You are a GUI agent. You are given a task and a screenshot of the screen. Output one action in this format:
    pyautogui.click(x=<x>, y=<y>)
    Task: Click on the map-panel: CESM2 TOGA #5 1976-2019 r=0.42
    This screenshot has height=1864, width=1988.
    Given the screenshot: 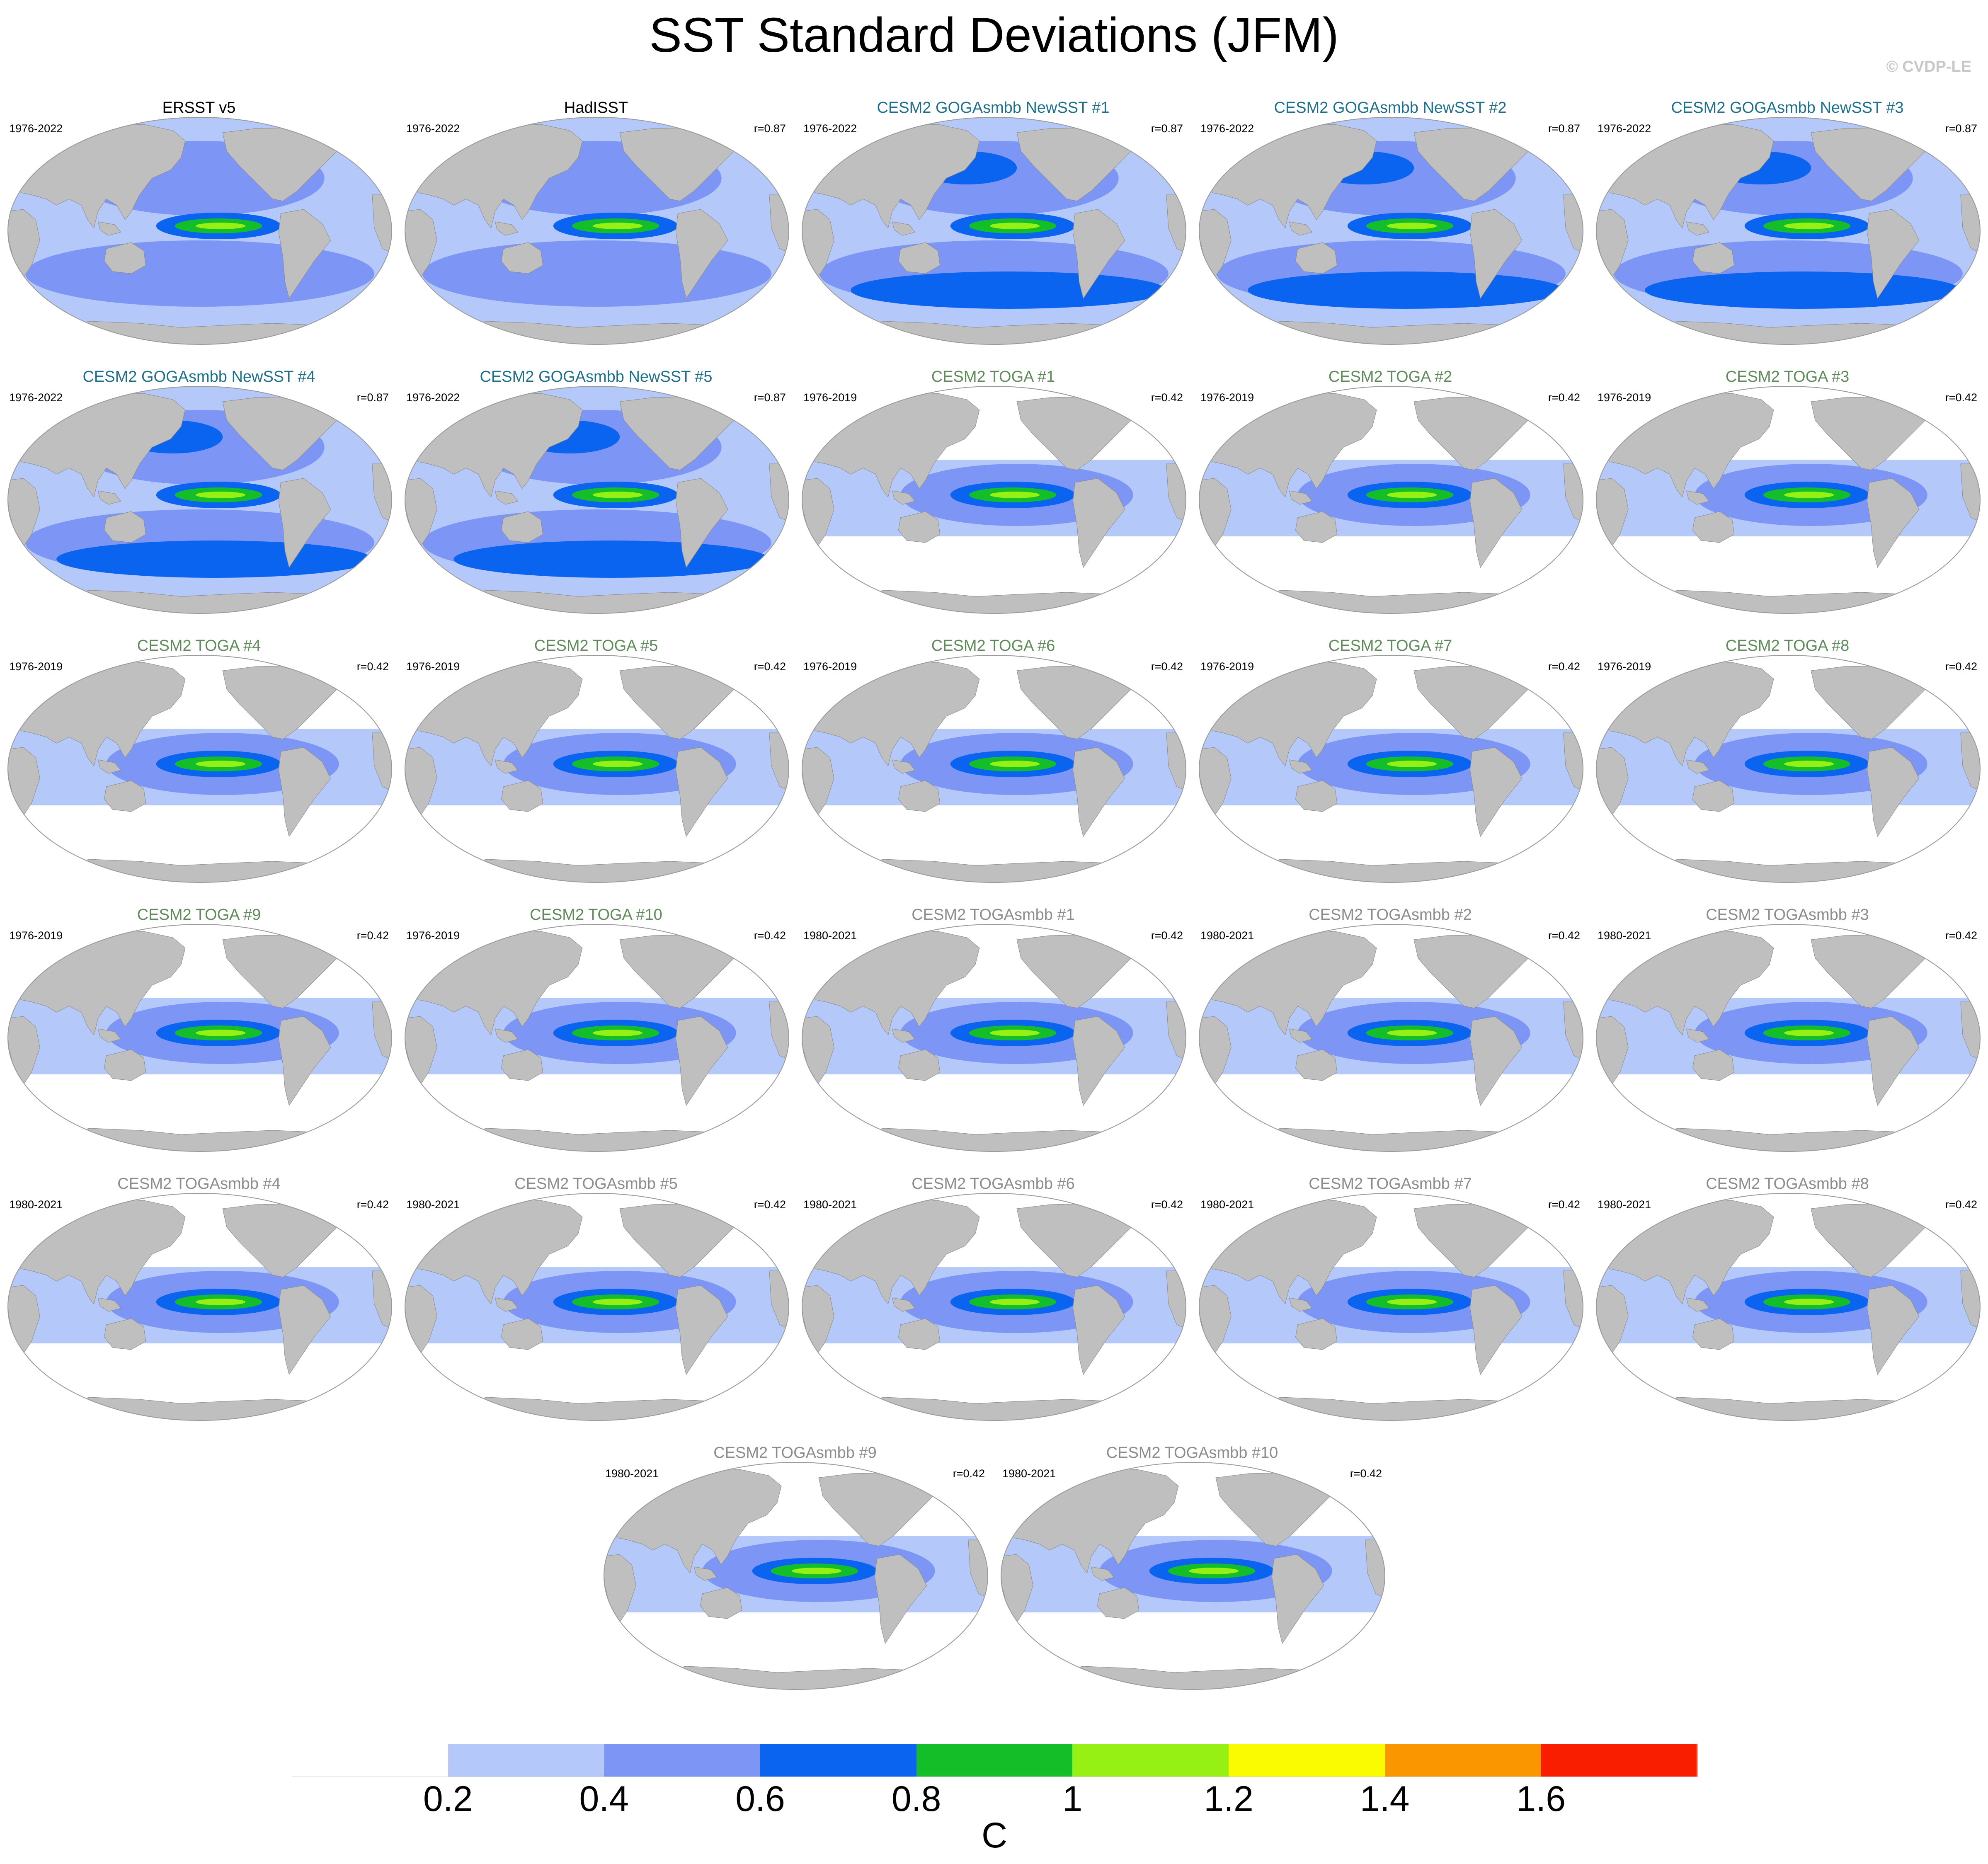 What is the action you would take?
    pyautogui.click(x=596, y=759)
    